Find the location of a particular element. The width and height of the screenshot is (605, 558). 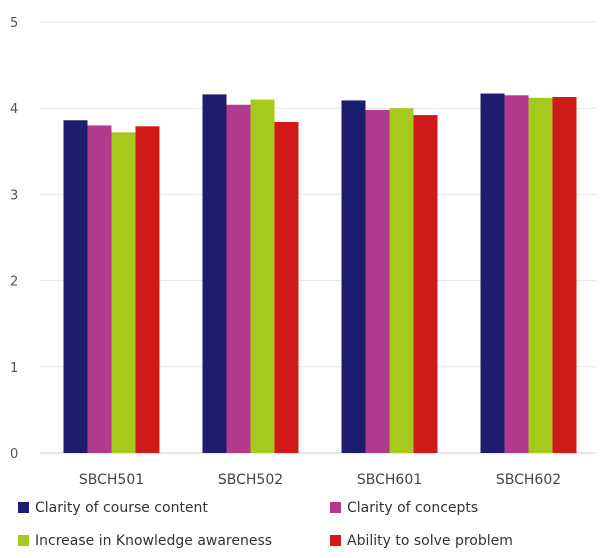

x-category-label: SBCH602 is located at coordinates (528, 480).